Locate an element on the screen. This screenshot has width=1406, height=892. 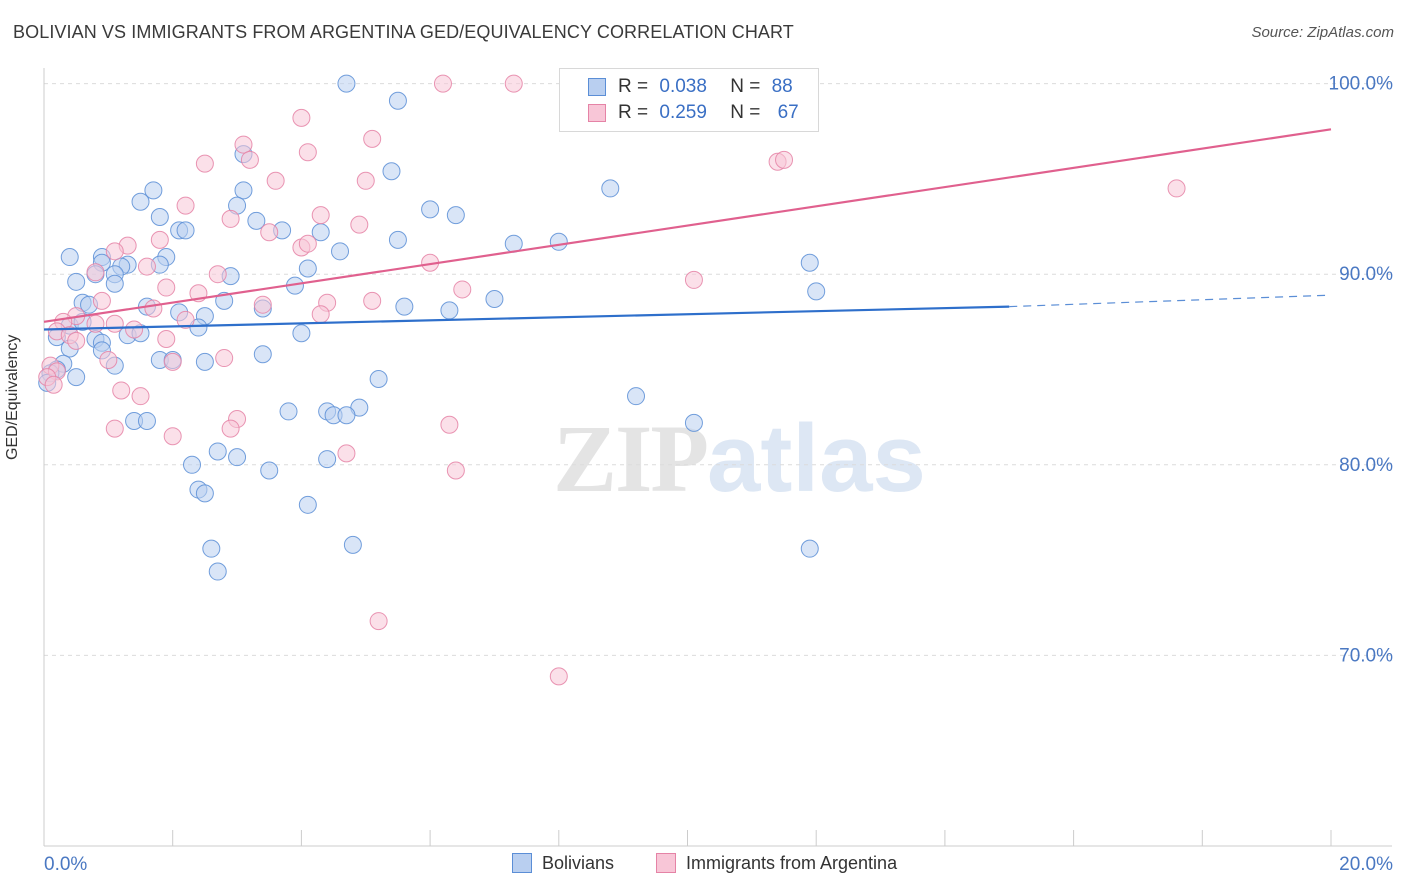
bolivians-n-value: 88 is located at coordinates (782, 86).